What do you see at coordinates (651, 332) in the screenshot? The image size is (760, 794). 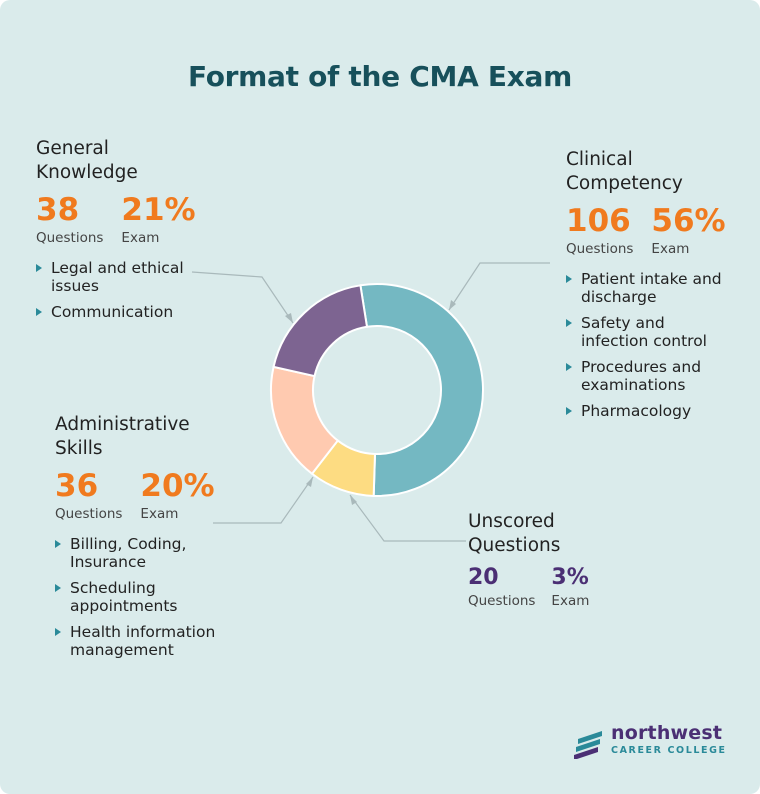 I see `topic-item: Safety and infection control` at bounding box center [651, 332].